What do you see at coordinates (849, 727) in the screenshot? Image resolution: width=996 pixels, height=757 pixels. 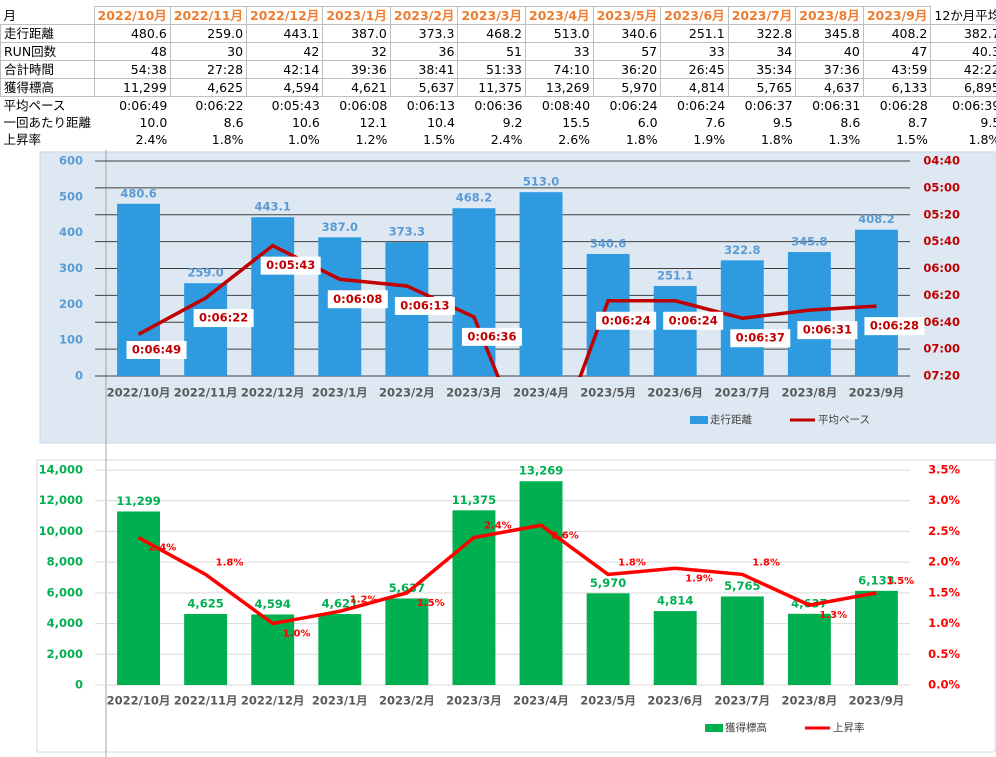 I see `legend-label: 上昇率` at bounding box center [849, 727].